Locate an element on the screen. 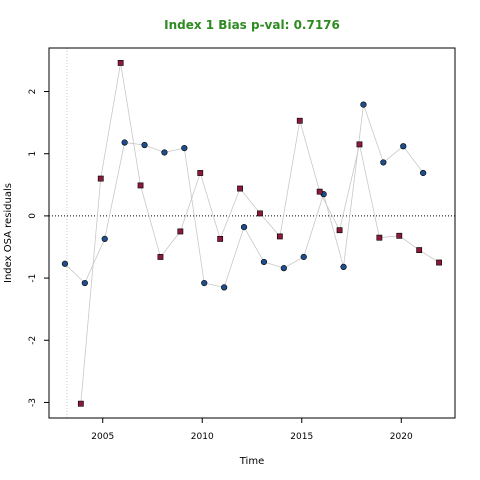  y-axis-ticks: -3 -2 -1 0 1 2 is located at coordinates (38, 248).